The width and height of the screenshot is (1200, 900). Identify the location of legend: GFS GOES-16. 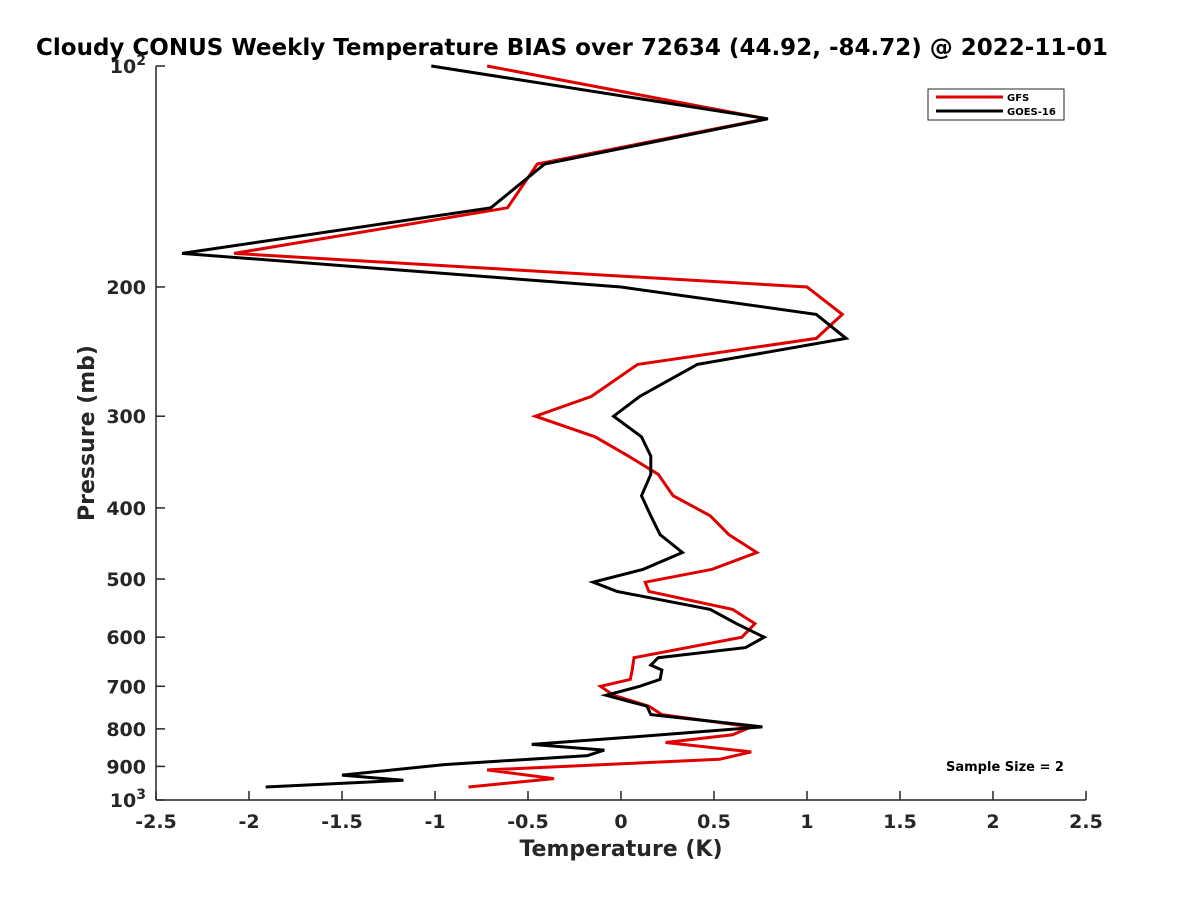
(996, 104).